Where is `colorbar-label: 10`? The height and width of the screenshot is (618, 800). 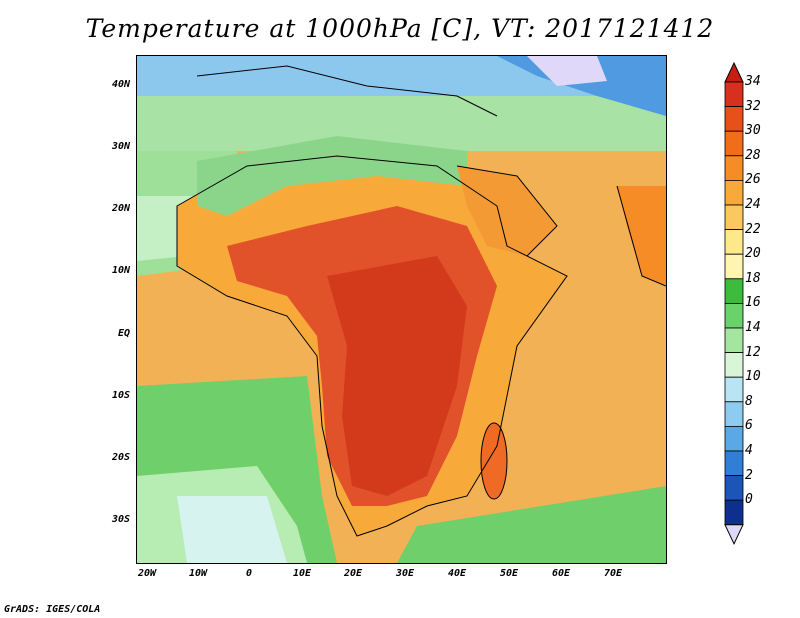
colorbar-label: 10 is located at coordinates (753, 377).